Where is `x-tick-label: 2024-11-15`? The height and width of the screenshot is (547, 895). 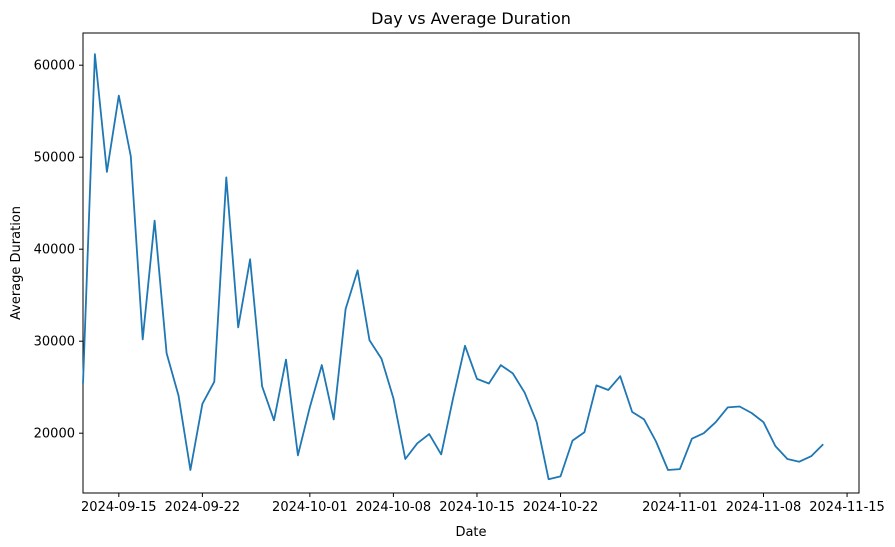 x-tick-label: 2024-11-15 is located at coordinates (847, 507).